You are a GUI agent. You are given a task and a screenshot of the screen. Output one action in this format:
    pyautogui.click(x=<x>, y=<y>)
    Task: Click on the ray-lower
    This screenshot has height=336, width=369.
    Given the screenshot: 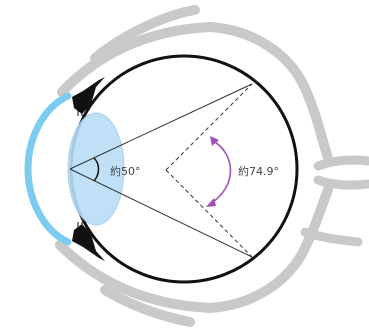 What is the action you would take?
    pyautogui.click(x=161, y=213)
    